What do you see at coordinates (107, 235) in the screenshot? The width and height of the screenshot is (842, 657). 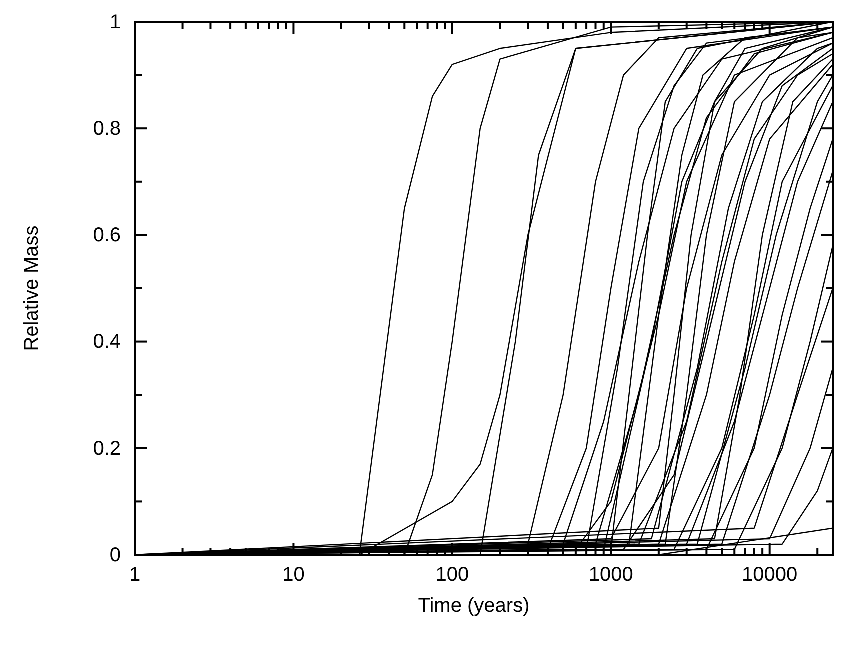 I see `y-tick-label: 0.6` at bounding box center [107, 235].